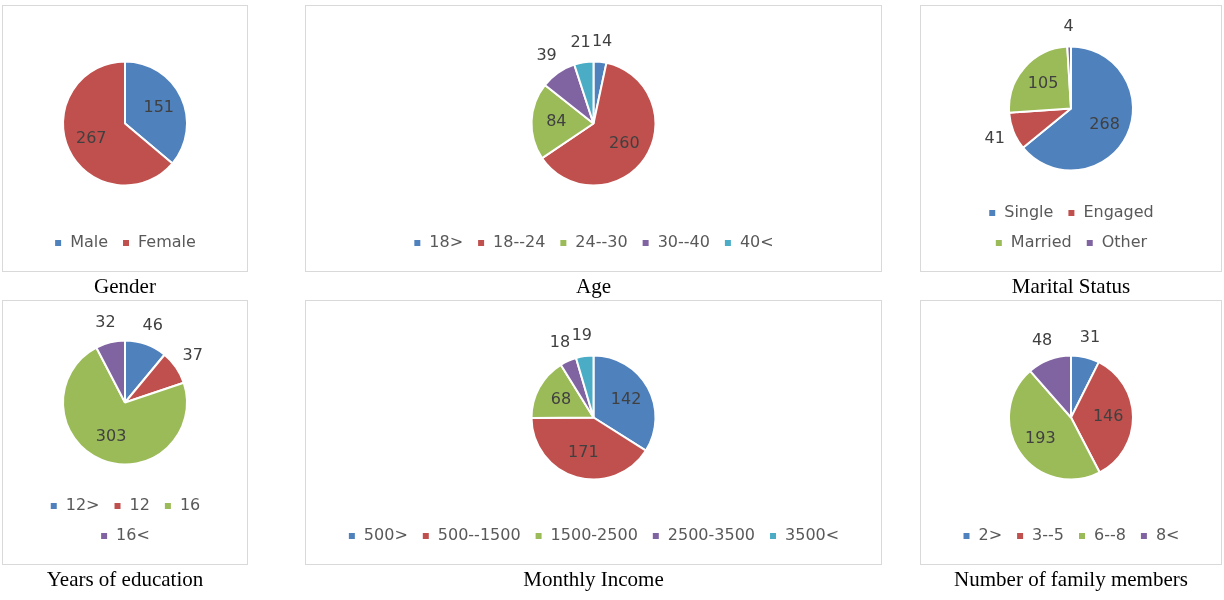 This screenshot has height=600, width=1224. Describe the element at coordinates (812, 535) in the screenshot. I see `legend-label: 3500<` at that location.